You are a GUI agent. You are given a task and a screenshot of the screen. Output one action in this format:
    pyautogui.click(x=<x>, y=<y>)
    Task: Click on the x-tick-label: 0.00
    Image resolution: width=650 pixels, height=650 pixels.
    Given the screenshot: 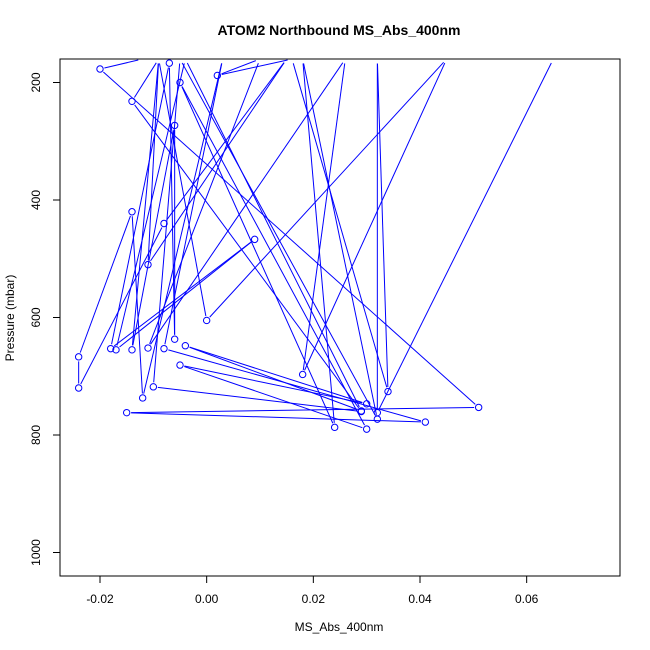 What is the action you would take?
    pyautogui.click(x=207, y=599)
    